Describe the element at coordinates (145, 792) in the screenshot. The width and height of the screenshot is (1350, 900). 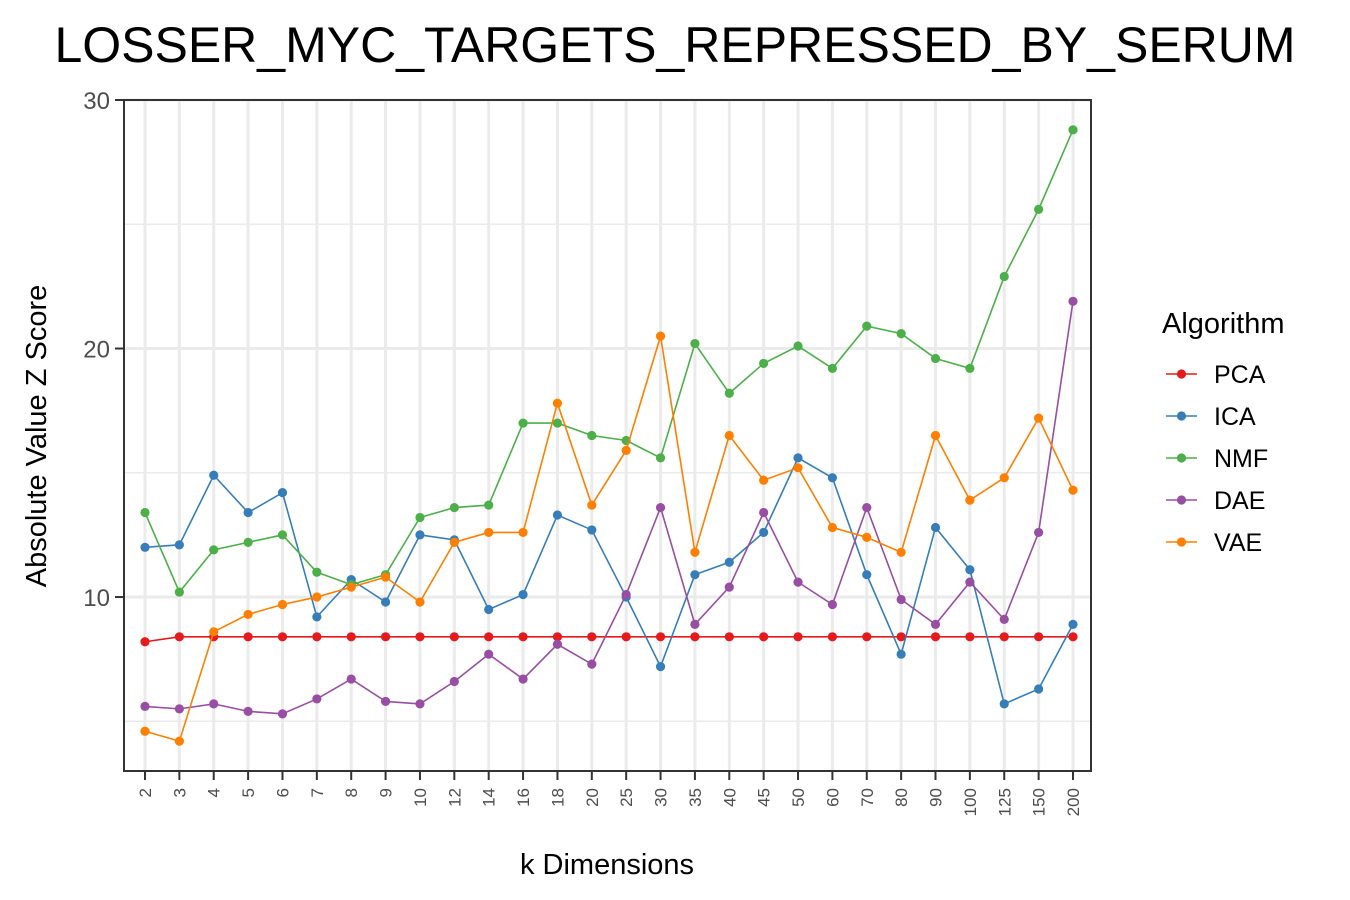
I see `x-tick-label: 2` at that location.